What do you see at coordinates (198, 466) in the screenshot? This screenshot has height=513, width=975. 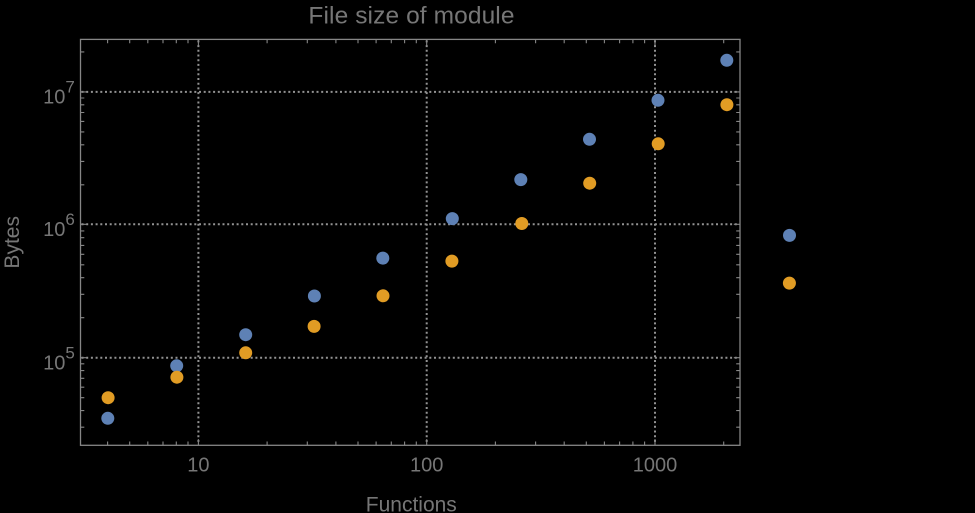 I see `svg-text: 10` at bounding box center [198, 466].